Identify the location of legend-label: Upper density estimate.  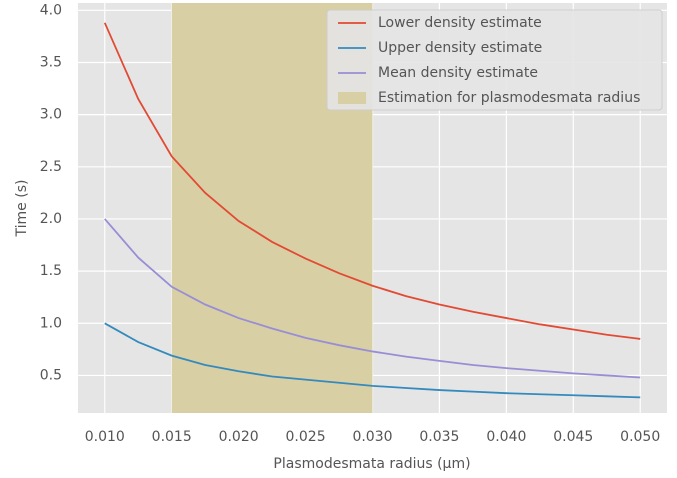
(460, 48).